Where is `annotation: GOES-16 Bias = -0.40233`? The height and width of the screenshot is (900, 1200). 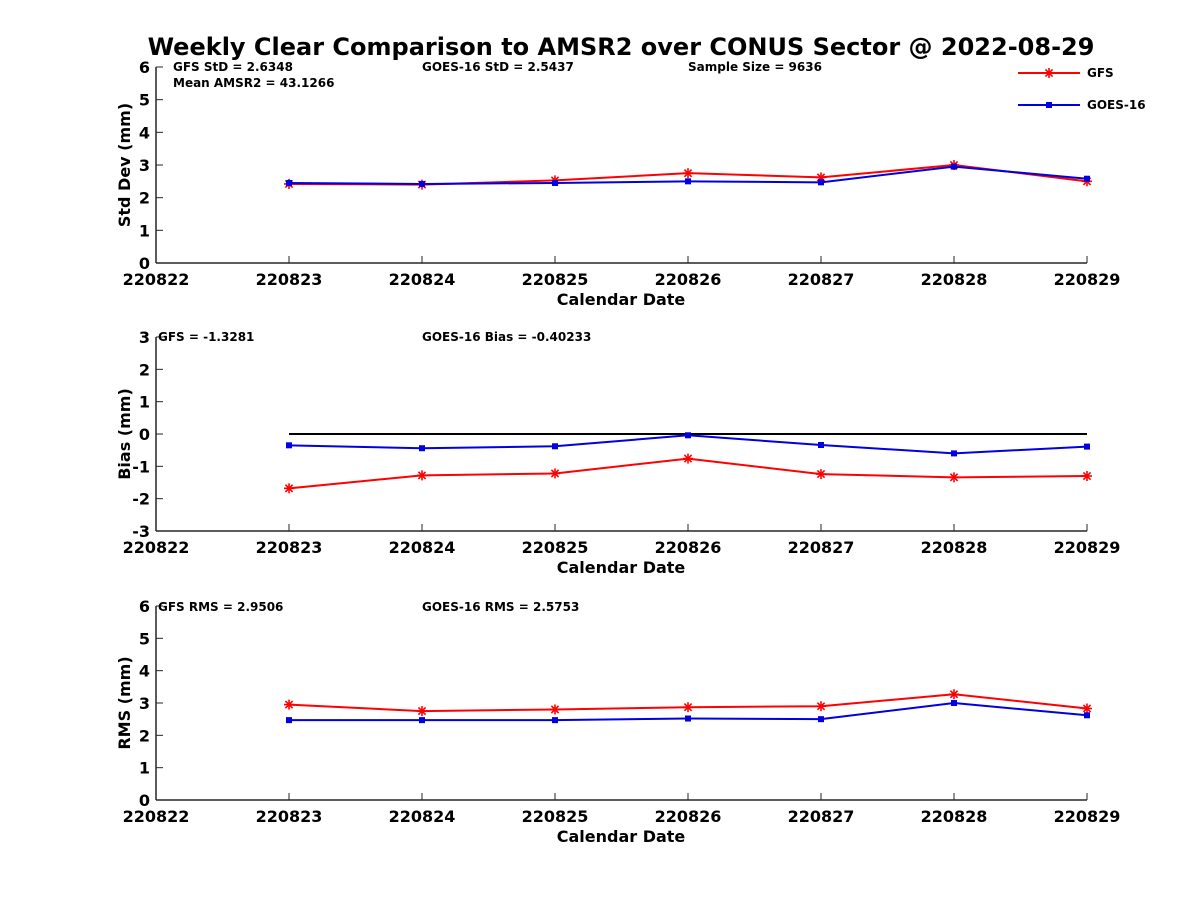
annotation: GOES-16 Bias = -0.40233 is located at coordinates (506, 337).